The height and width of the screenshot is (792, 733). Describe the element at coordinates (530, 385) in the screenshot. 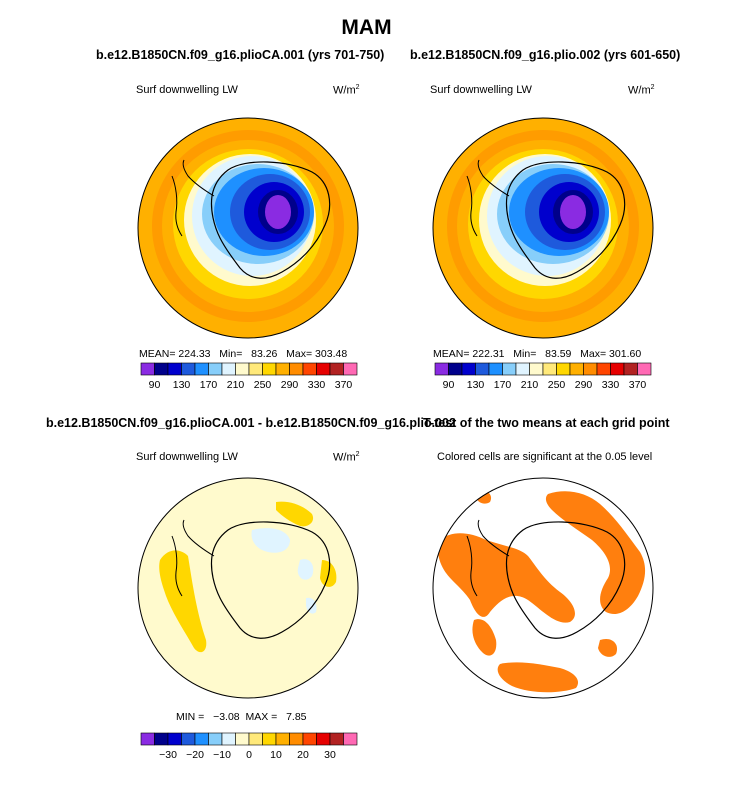

I see `colorbar-tick-label: 210` at that location.